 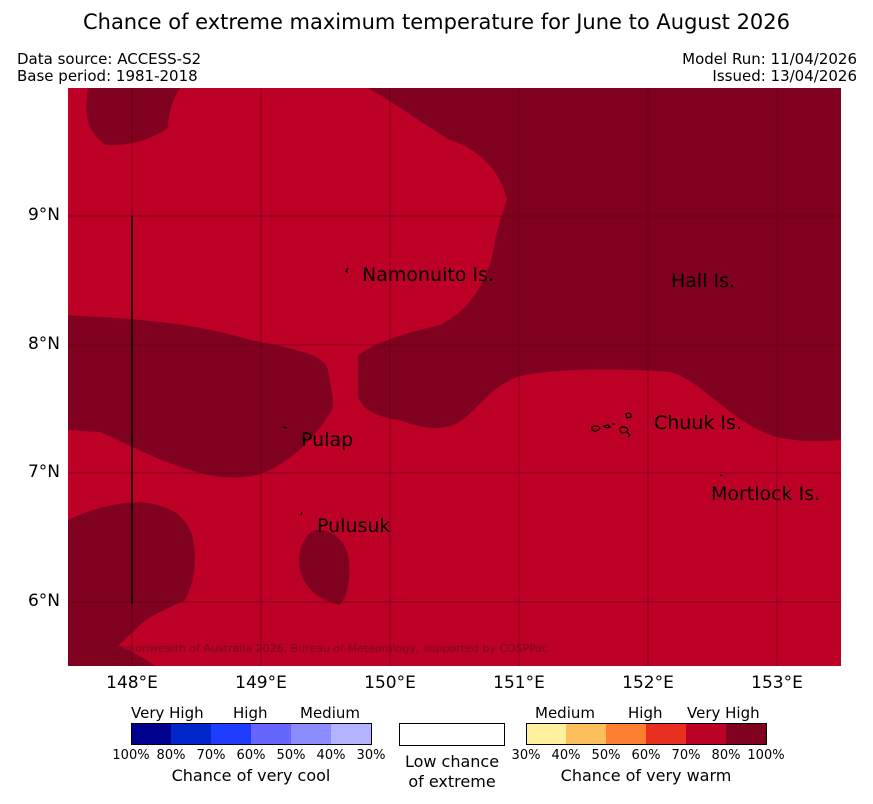 What do you see at coordinates (566, 755) in the screenshot?
I see `warm-pct-40: 40%` at bounding box center [566, 755].